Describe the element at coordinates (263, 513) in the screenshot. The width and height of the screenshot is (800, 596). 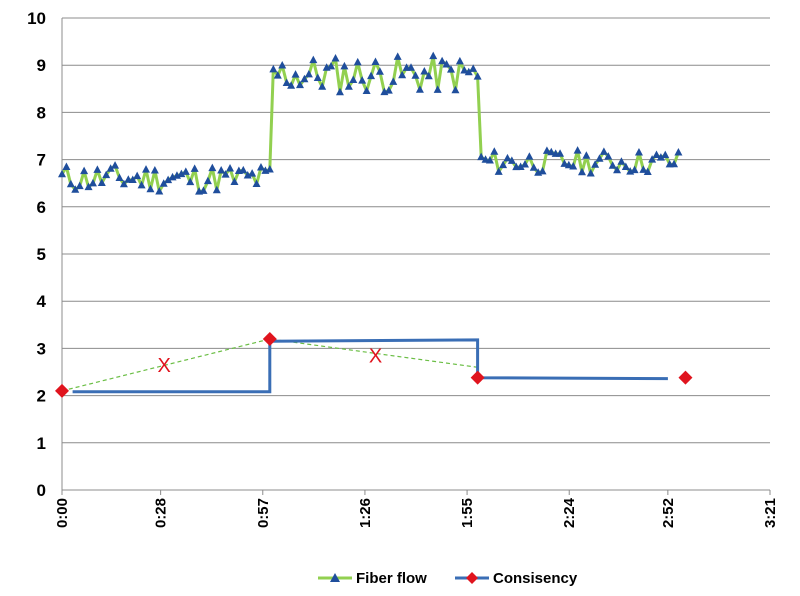
I see `x-tick-label-0:57: 0:57` at that location.